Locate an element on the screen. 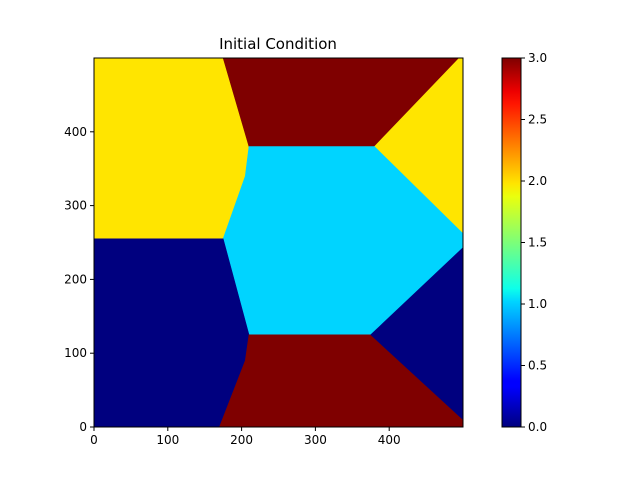 Image resolution: width=640 pixels, height=480 pixels. colorbar-tick-label: 2.0 is located at coordinates (537, 181).